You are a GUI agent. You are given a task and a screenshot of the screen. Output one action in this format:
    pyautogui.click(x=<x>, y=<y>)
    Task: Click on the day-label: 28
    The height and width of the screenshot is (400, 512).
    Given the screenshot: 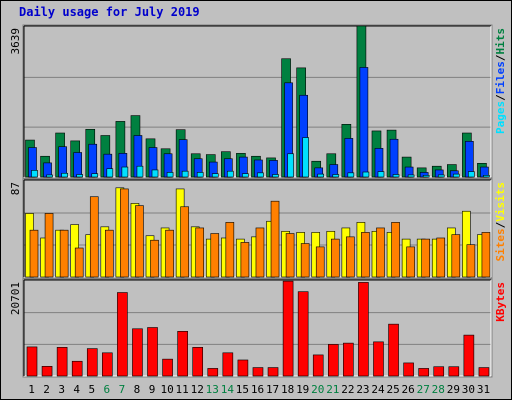 What is the action you would take?
    pyautogui.click(x=438, y=389)
    